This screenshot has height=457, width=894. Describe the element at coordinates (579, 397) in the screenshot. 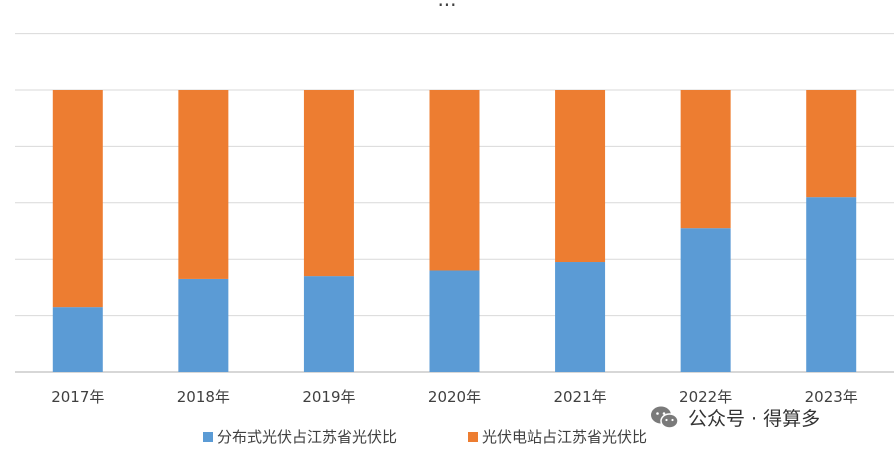

I see `x-tick-label: 2021年` at that location.